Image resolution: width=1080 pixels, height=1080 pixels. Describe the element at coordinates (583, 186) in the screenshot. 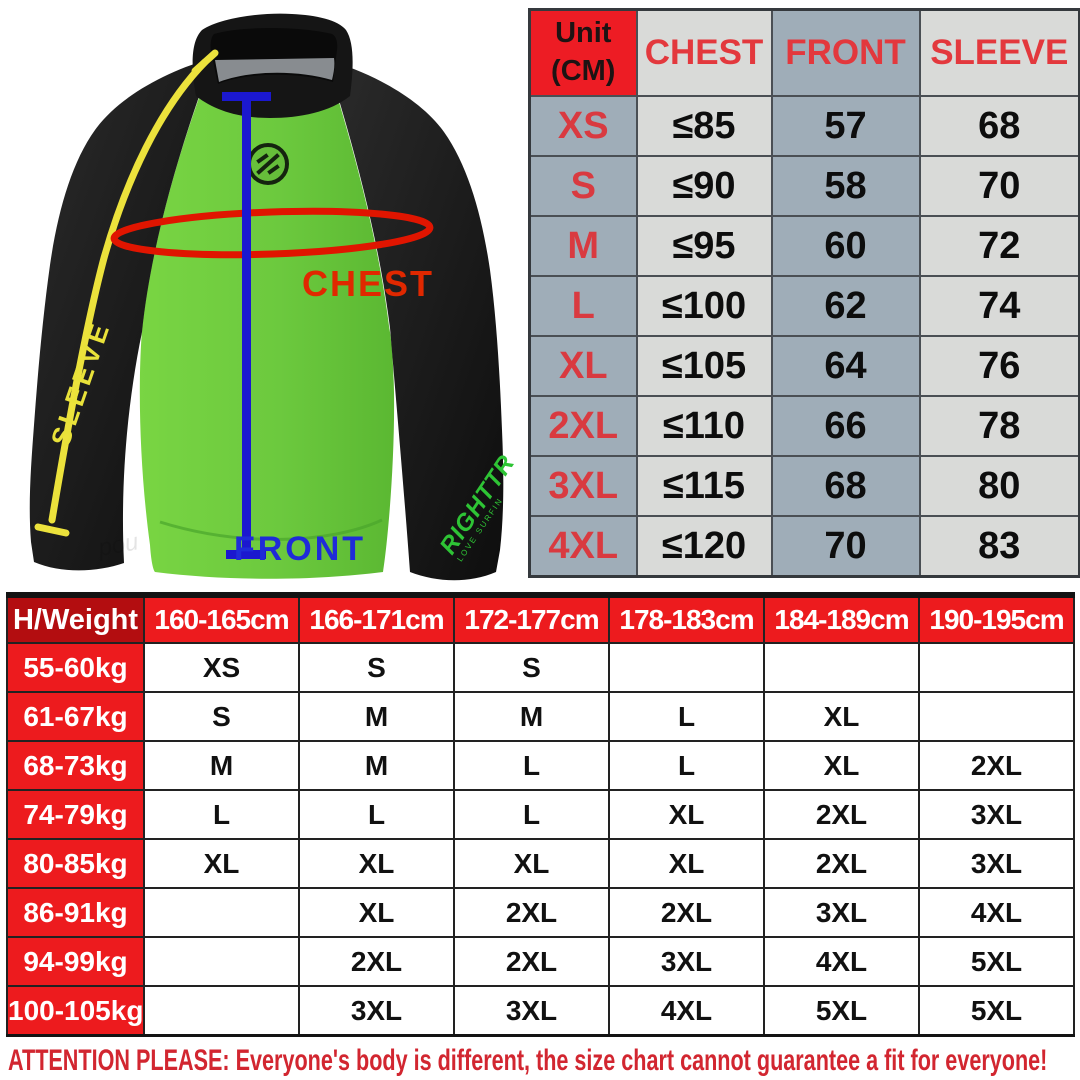

I see `size-row-label: S` at that location.